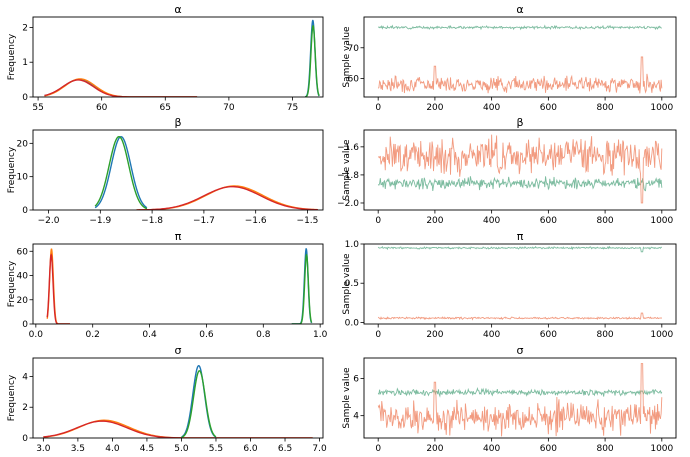 The image size is (690, 457). Describe the element at coordinates (165, 108) in the screenshot. I see `x-tick-label: 65` at that location.